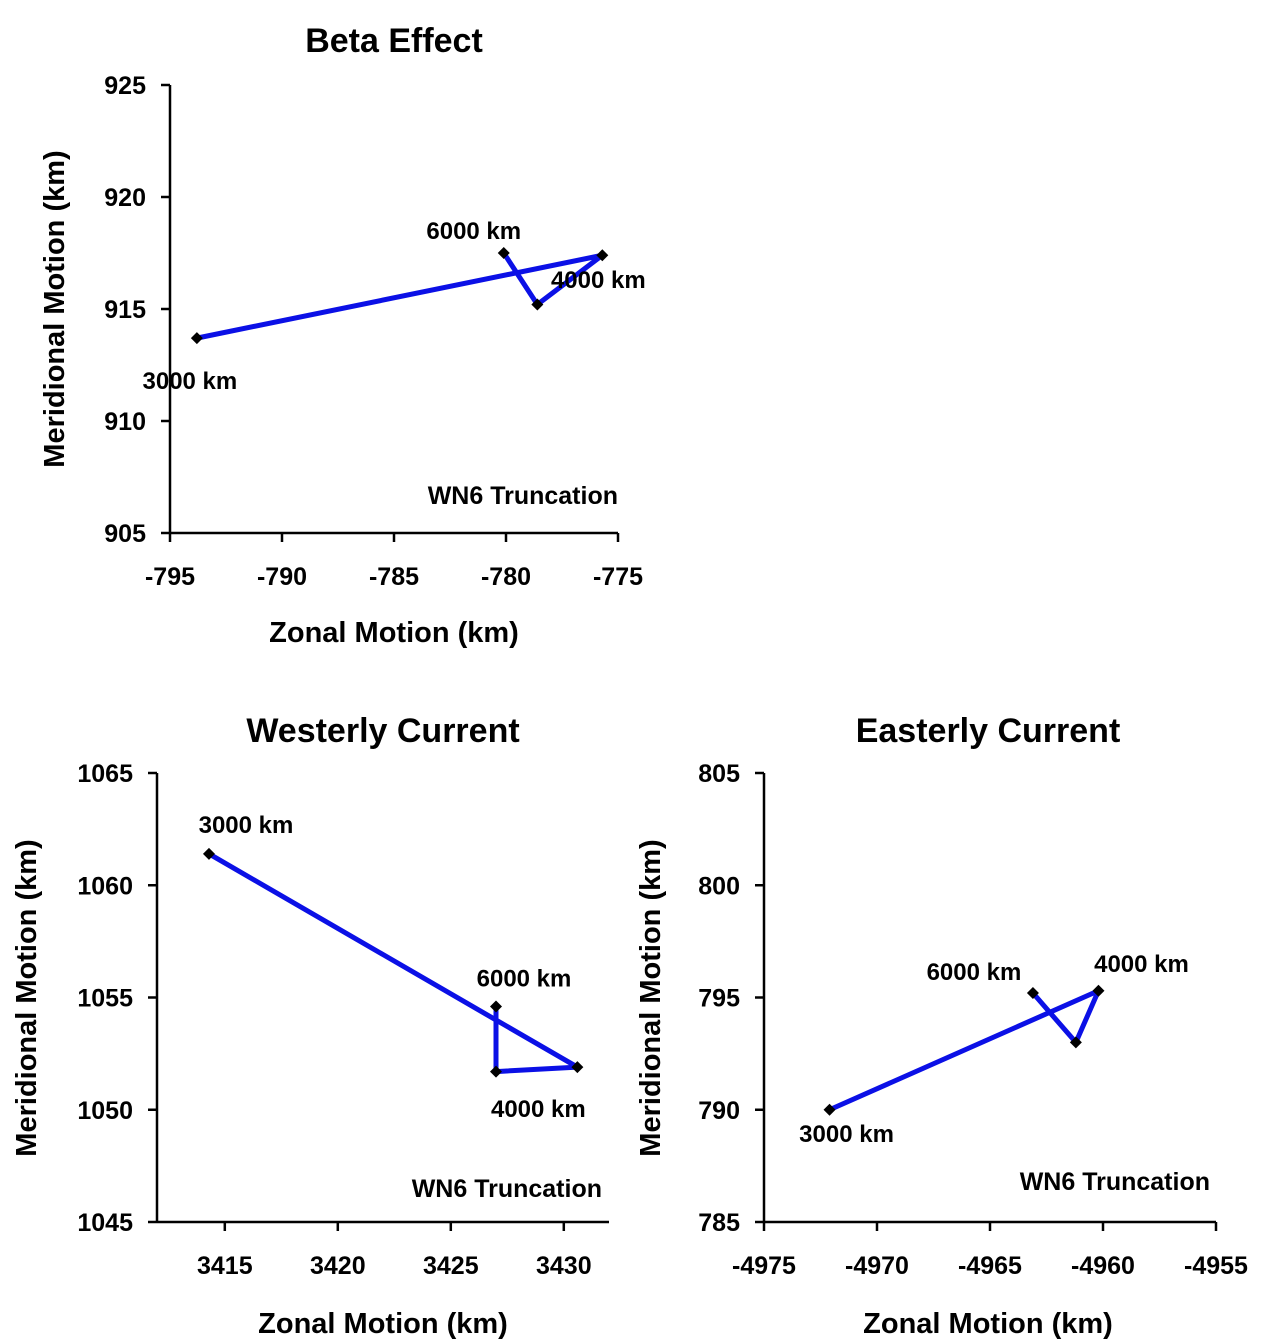 The image size is (1265, 1343). Describe the element at coordinates (719, 774) in the screenshot. I see `y-tick-label: 805` at that location.